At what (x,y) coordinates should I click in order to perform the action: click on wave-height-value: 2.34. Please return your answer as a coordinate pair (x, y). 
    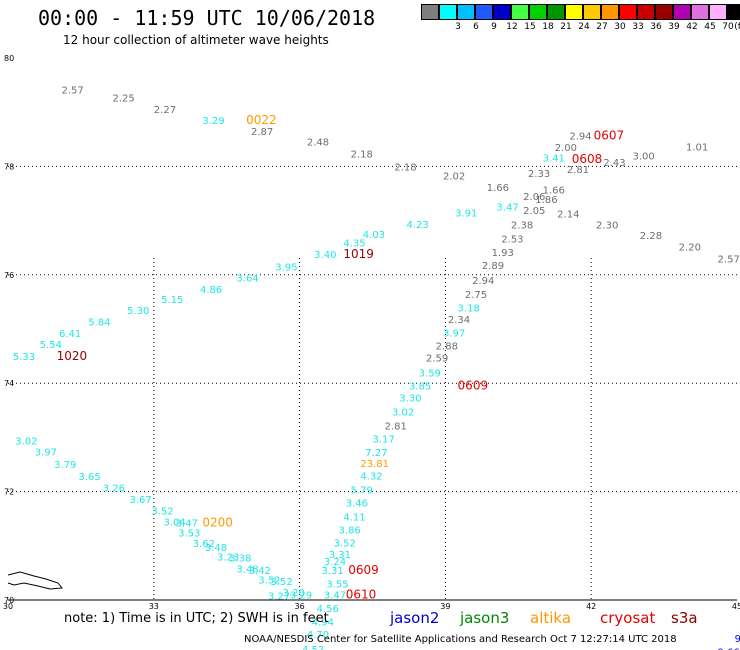
    Looking at the image, I should click on (459, 320).